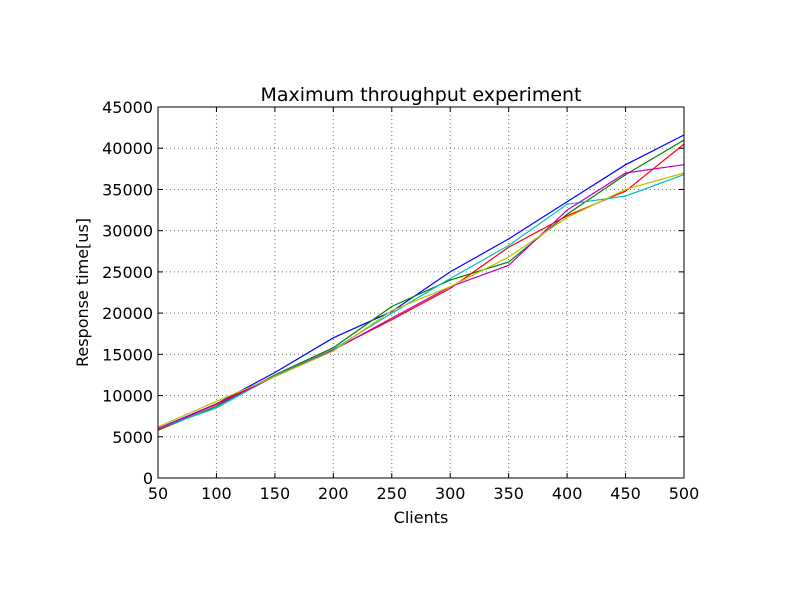 The width and height of the screenshot is (800, 600). Describe the element at coordinates (625, 493) in the screenshot. I see `x-tick-label: 450` at that location.